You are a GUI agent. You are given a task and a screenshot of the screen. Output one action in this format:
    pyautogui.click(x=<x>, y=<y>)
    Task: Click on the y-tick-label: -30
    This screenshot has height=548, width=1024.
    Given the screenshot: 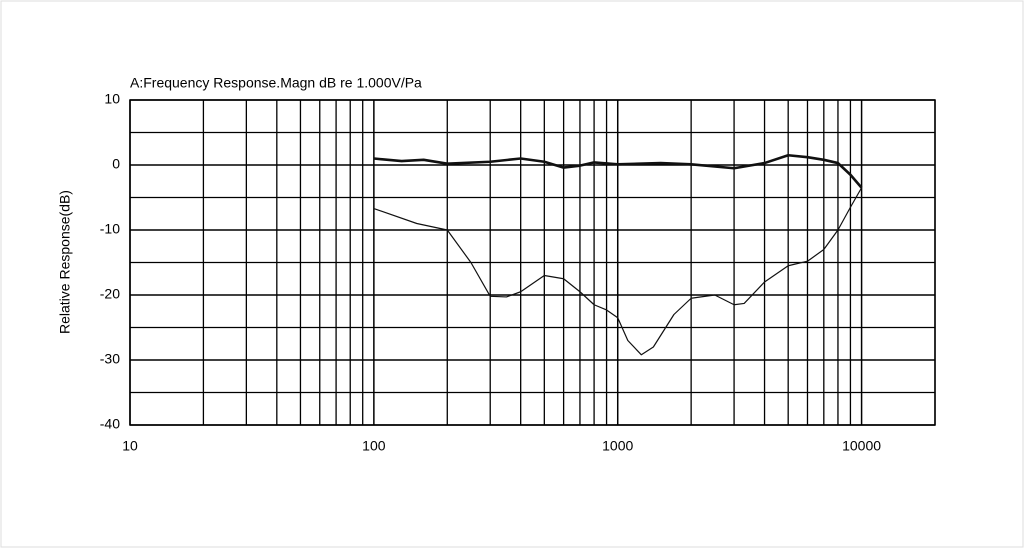 What is the action you would take?
    pyautogui.click(x=110, y=359)
    